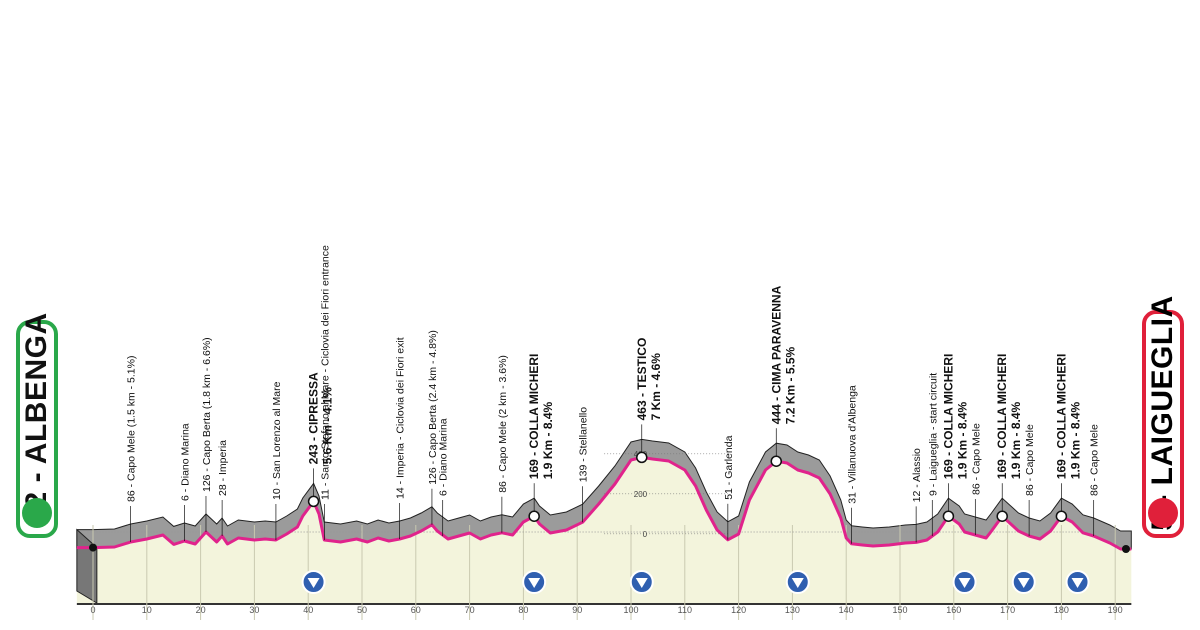 The height and width of the screenshot is (630, 1200). What do you see at coordinates (604, 604) in the screenshot?
I see `axis-baseline` at bounding box center [604, 604].